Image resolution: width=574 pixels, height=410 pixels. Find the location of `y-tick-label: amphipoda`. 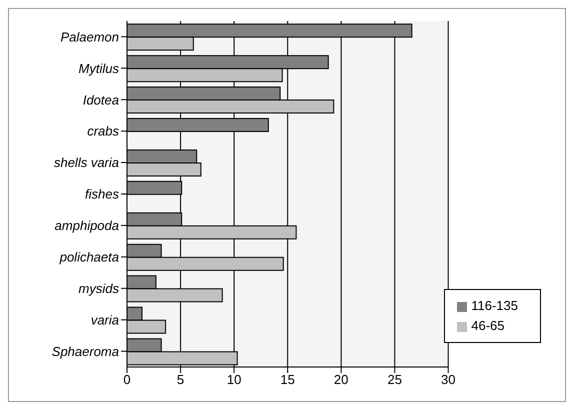

y-tick-label: amphipoda is located at coordinates (86, 226).